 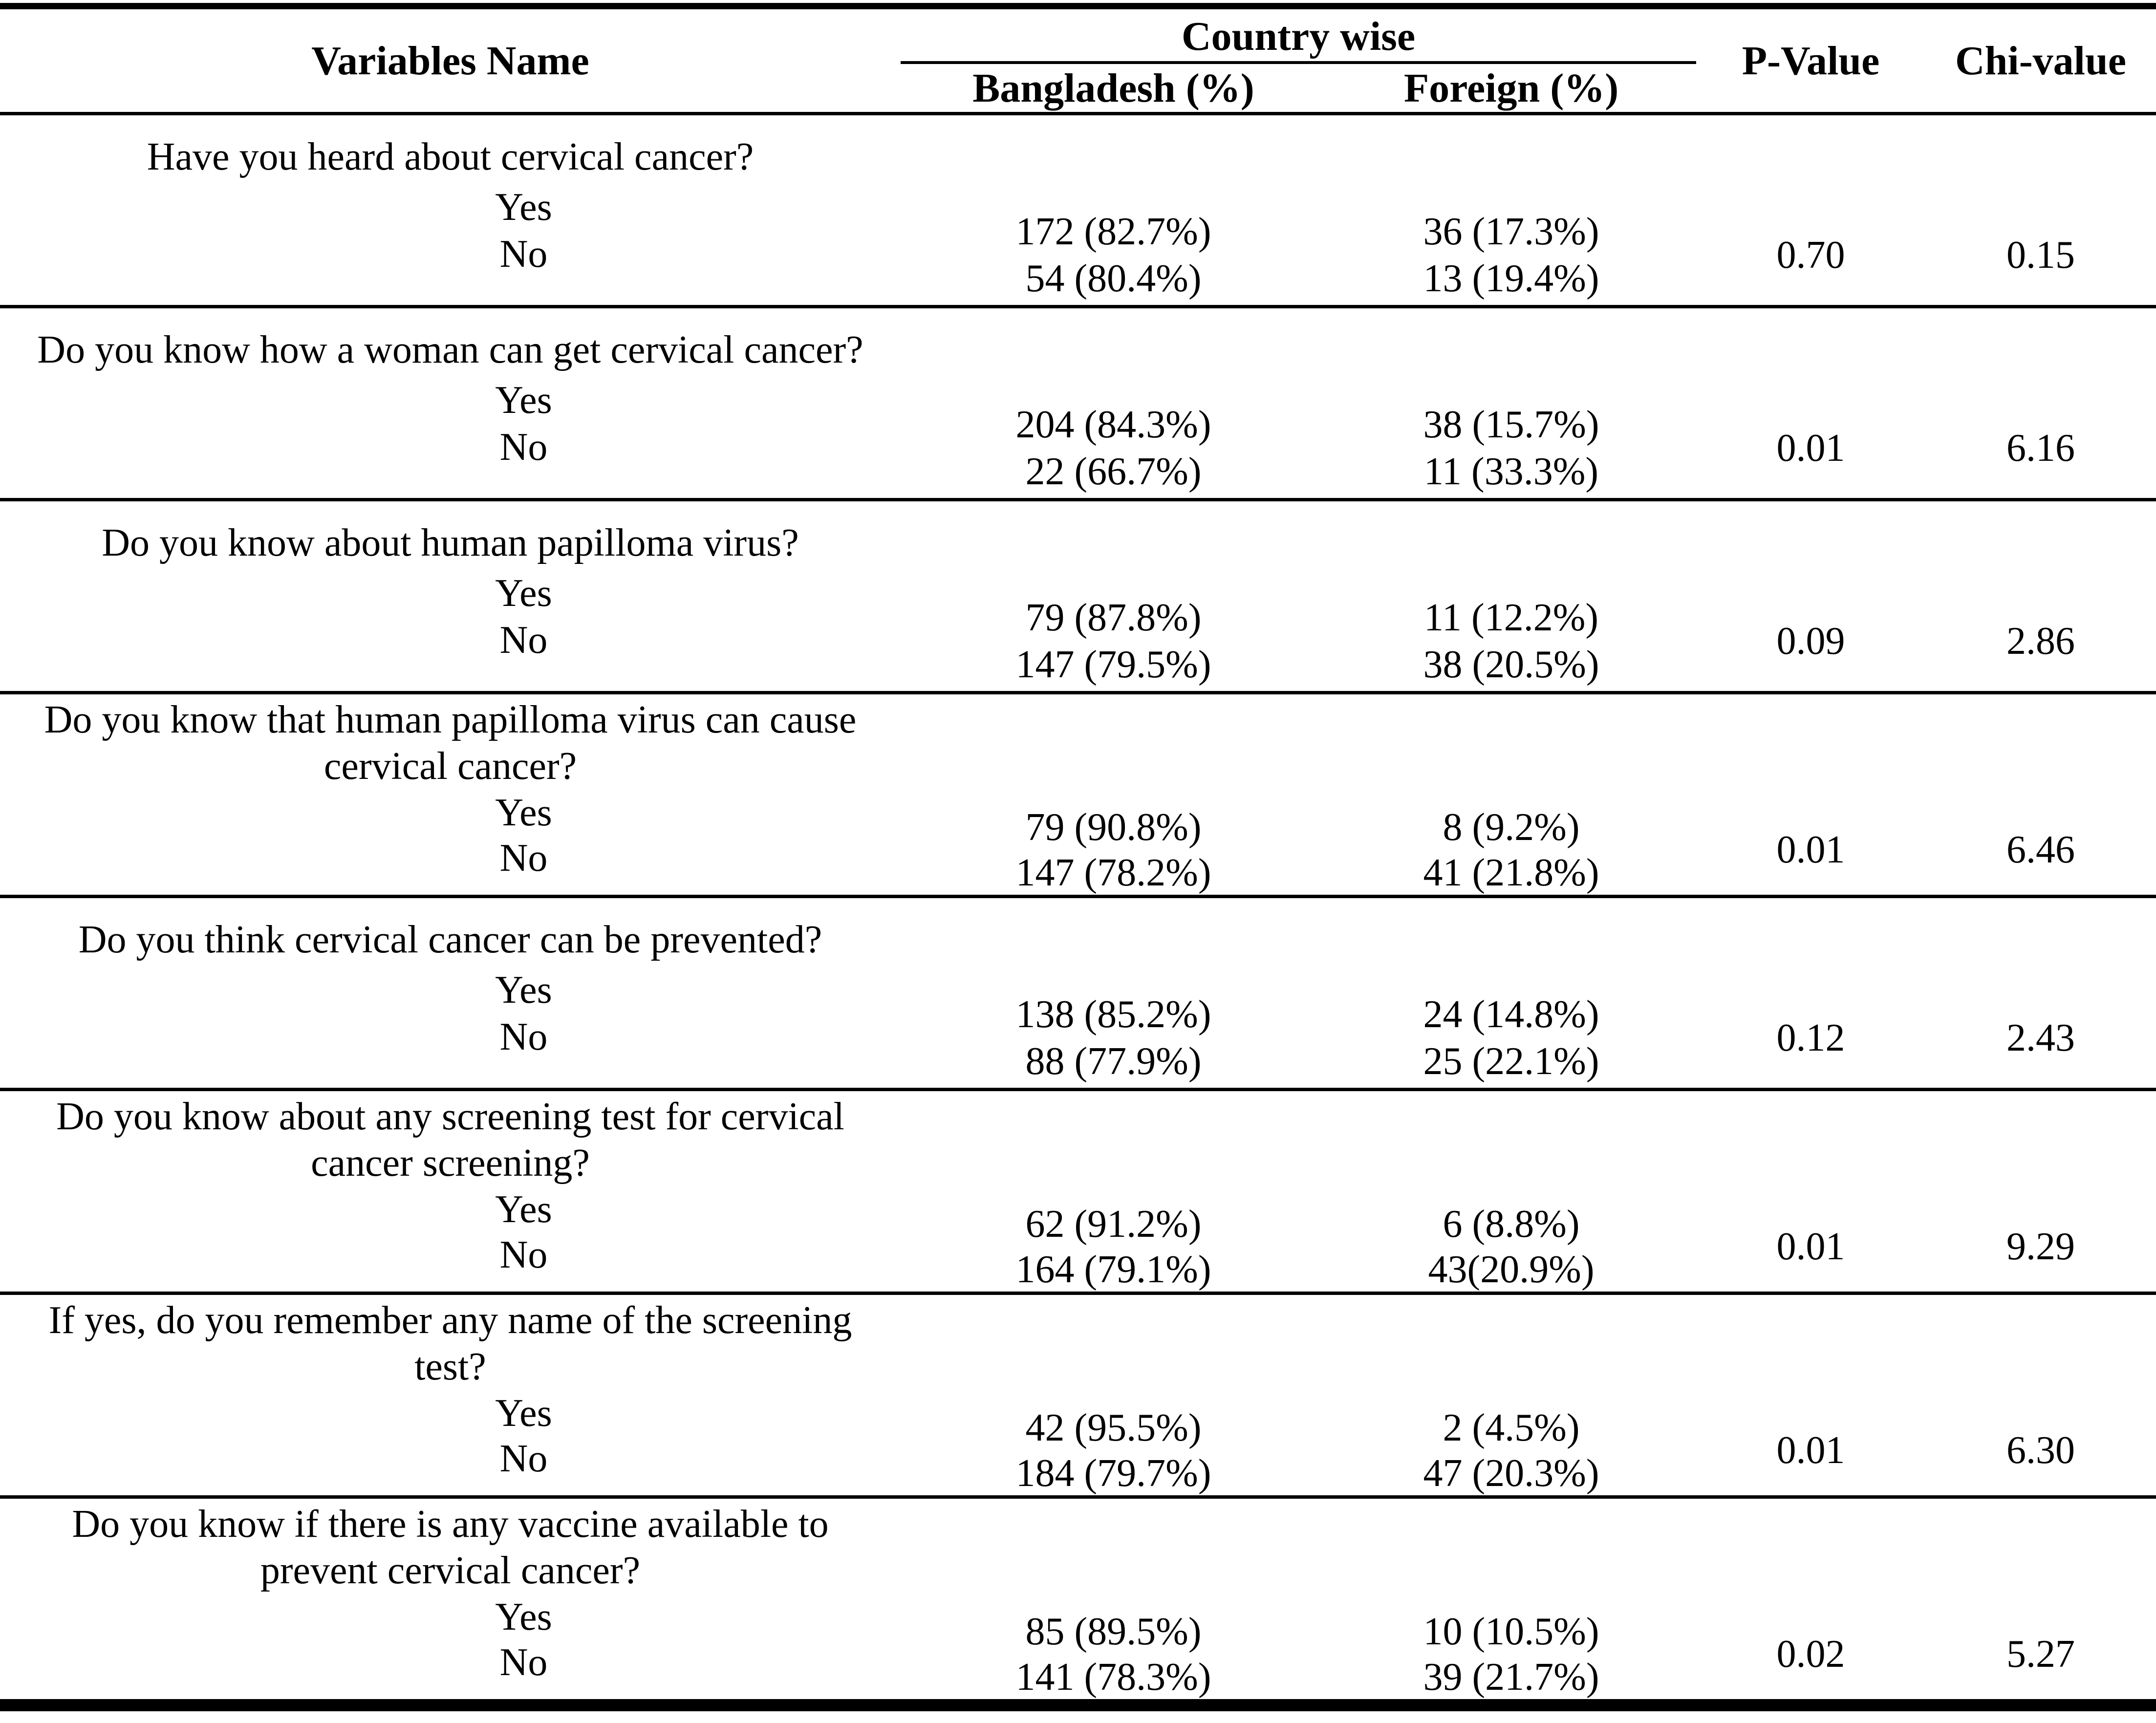 What do you see at coordinates (1113, 1631) in the screenshot?
I see `bangladesh-yes-value: 85 (89.5%)` at bounding box center [1113, 1631].